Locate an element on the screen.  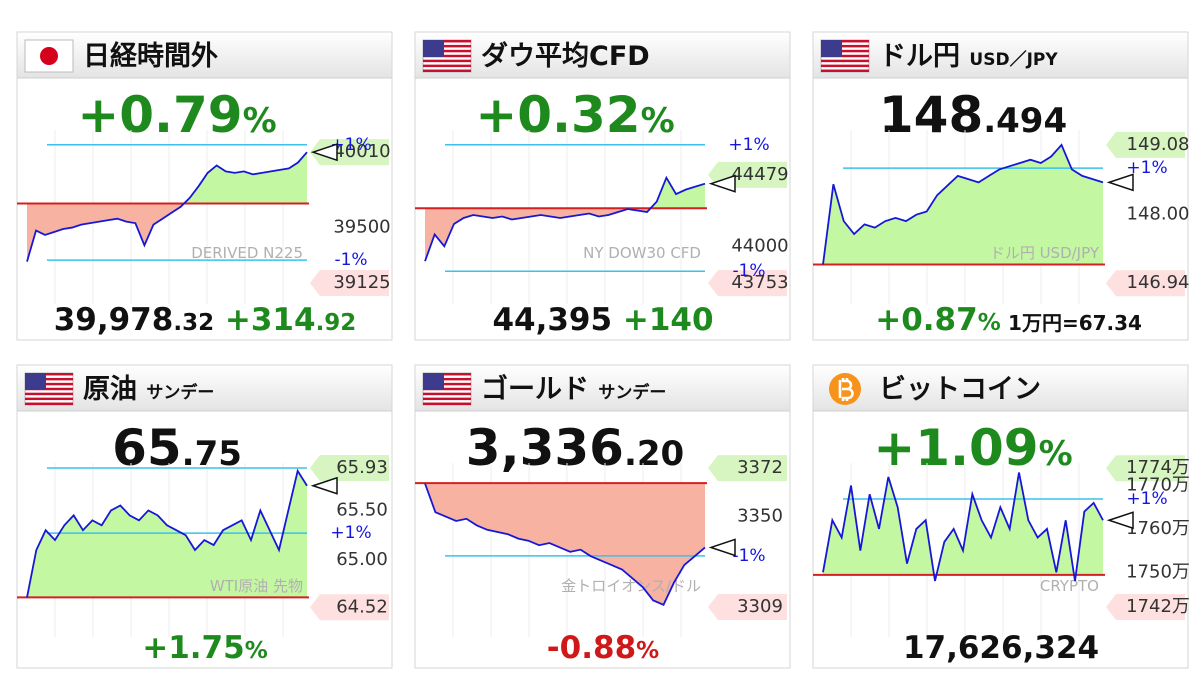
tag-label: 148.00 is located at coordinates (1158, 214).